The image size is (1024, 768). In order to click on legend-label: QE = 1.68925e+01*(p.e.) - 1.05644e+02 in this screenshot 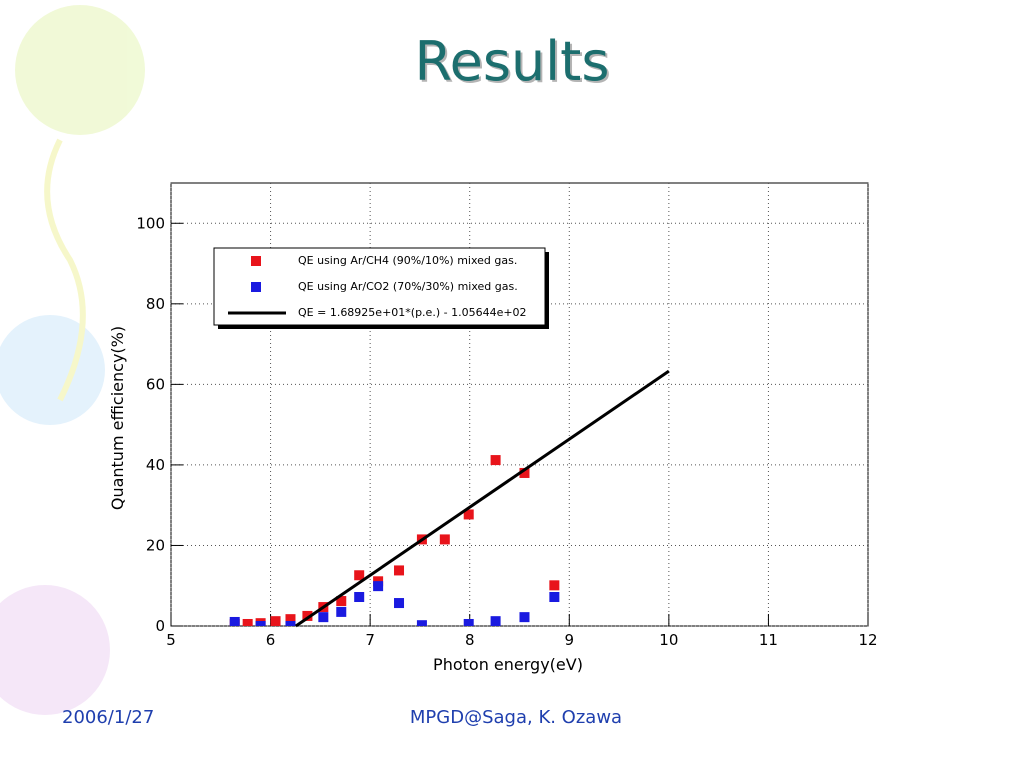, I will do `click(412, 312)`.